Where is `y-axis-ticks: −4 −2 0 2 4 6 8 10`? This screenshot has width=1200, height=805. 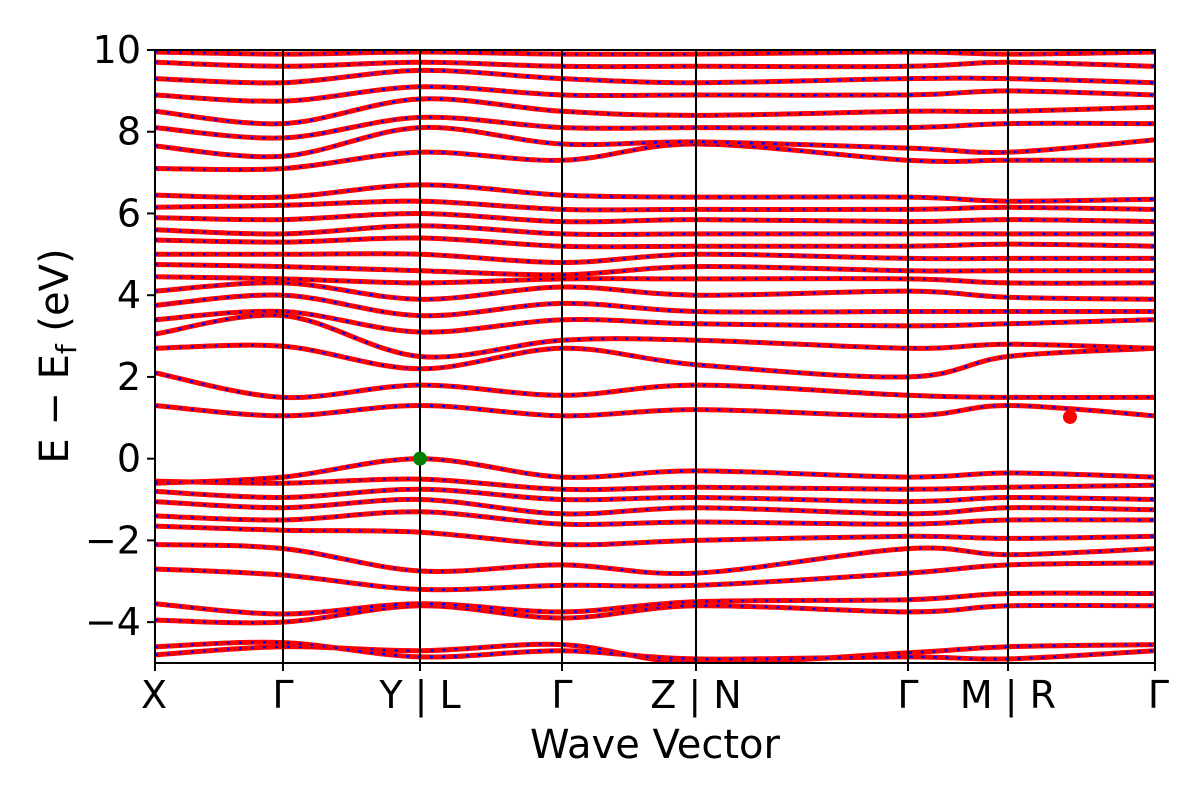 y-axis-ticks: −4 −2 0 2 4 6 8 10 is located at coordinates (120, 336).